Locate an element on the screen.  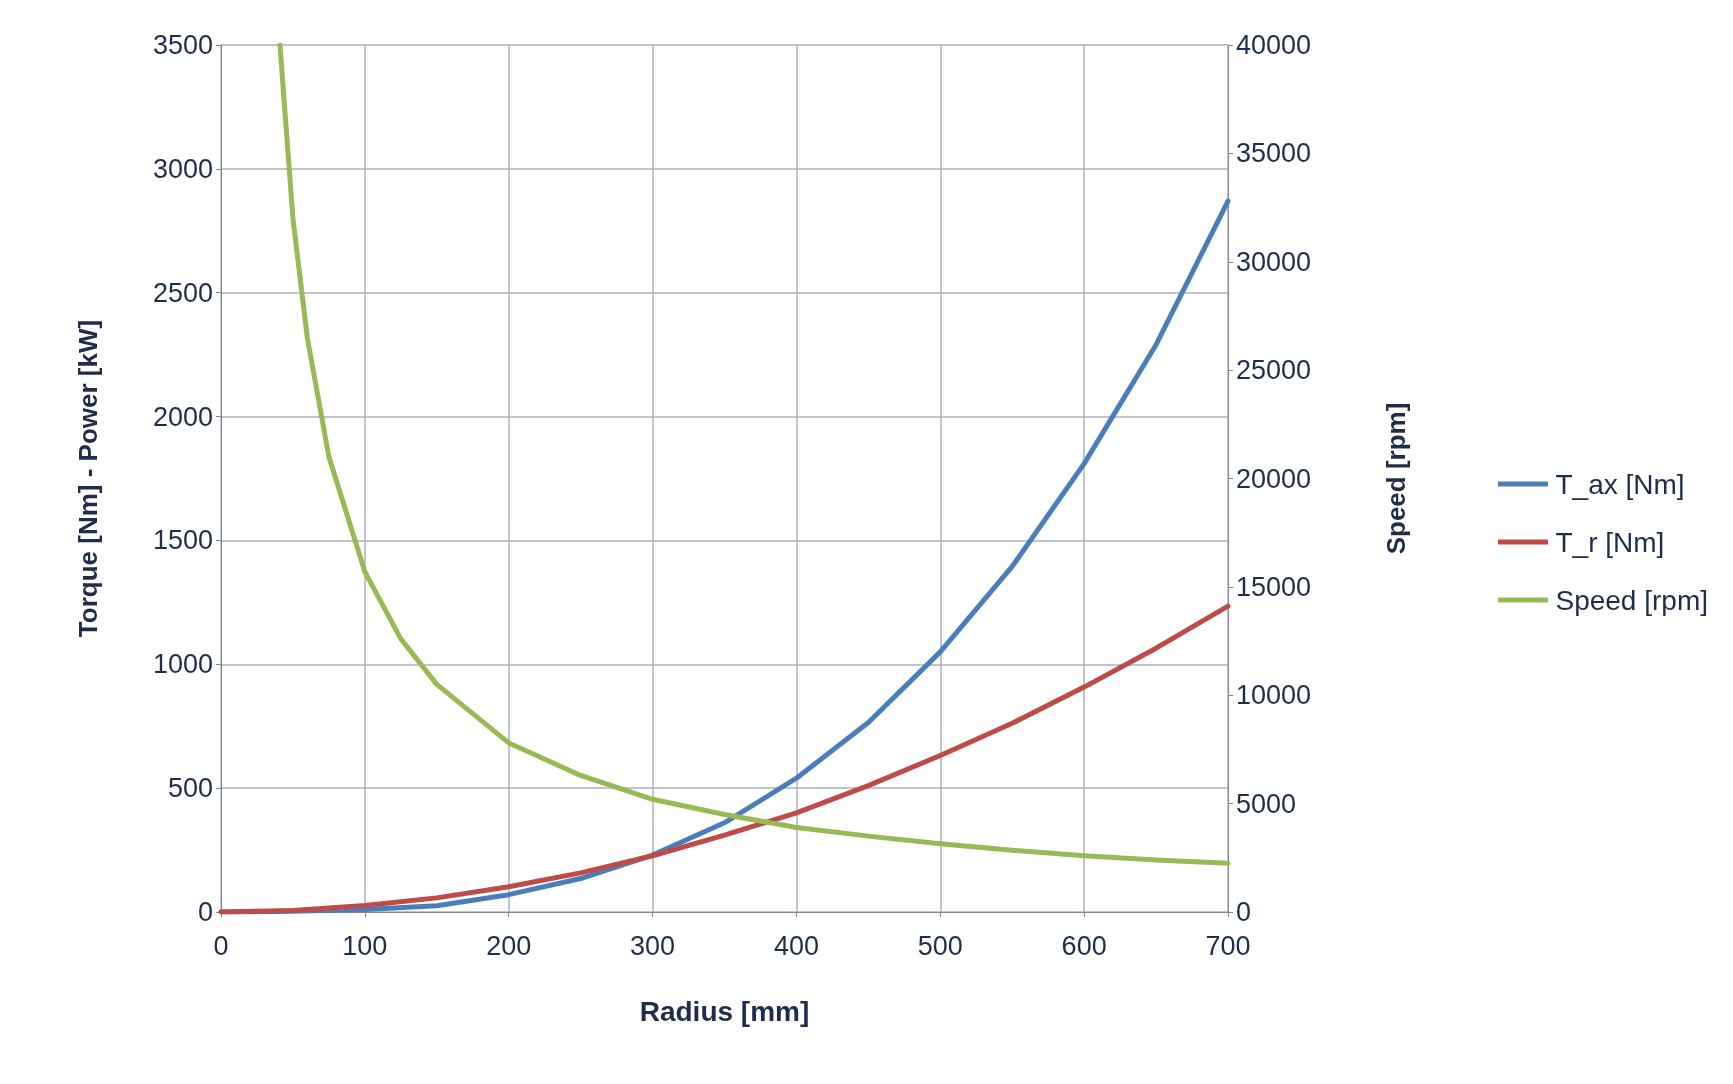
y-tick-label: 2500 is located at coordinates (182, 292).